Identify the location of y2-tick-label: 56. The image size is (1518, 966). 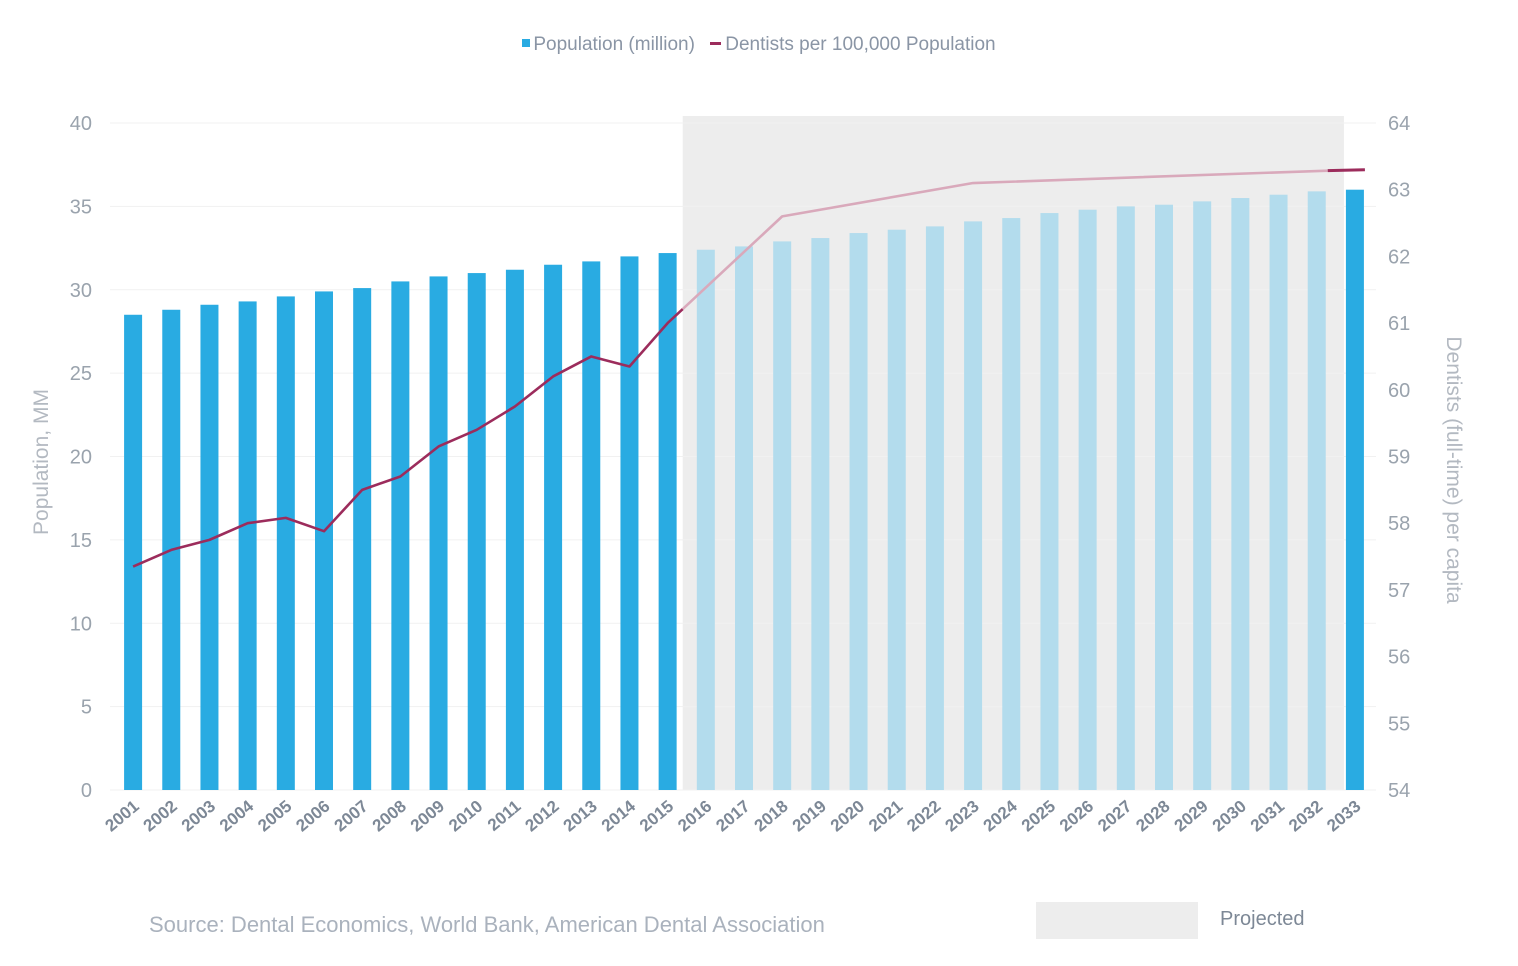
(1399, 658).